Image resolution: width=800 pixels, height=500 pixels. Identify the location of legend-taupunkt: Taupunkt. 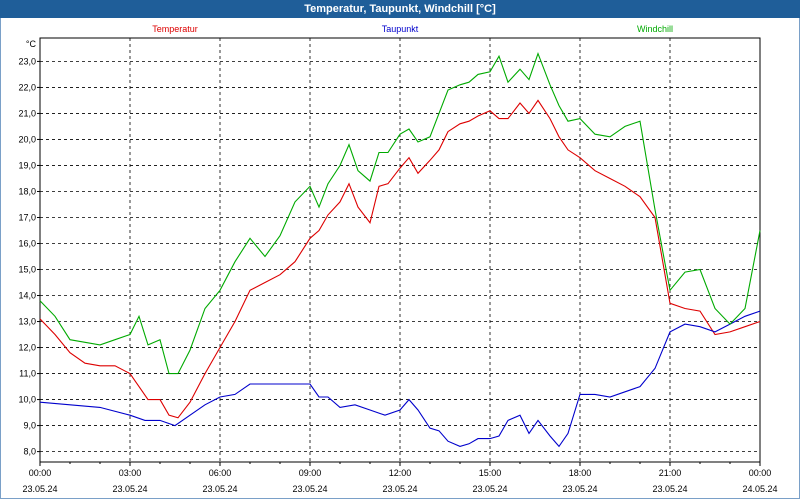
(400, 29).